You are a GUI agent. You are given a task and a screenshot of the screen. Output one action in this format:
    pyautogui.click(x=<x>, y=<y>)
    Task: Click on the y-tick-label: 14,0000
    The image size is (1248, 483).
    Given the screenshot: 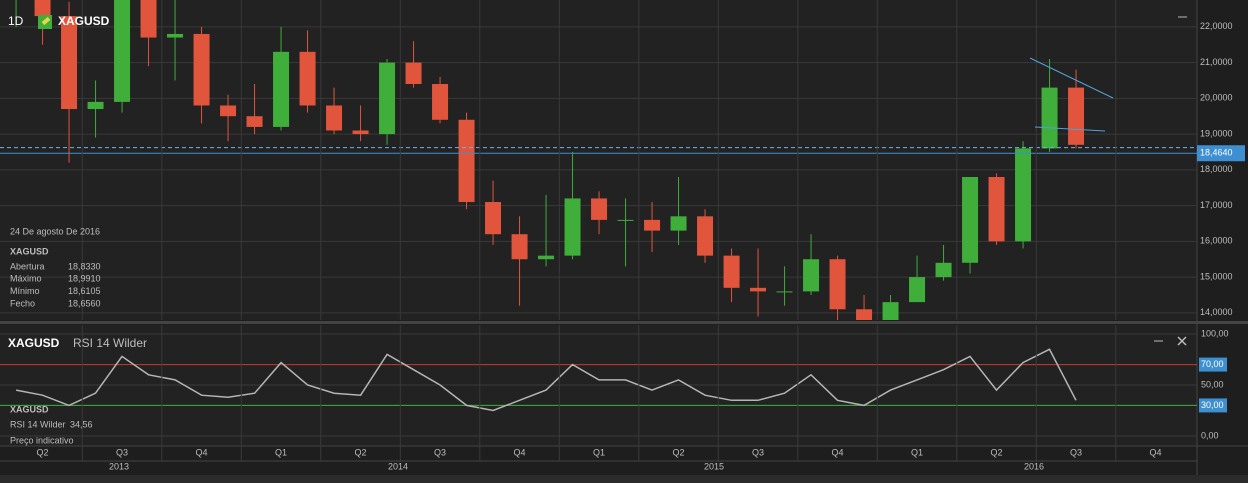 What is the action you would take?
    pyautogui.click(x=1216, y=312)
    